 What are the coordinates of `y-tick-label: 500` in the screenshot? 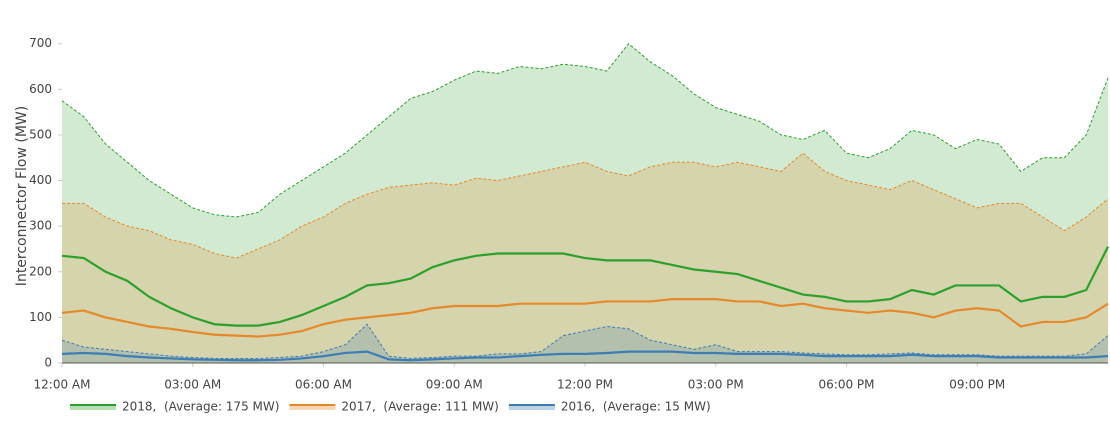 It's located at (40, 134).